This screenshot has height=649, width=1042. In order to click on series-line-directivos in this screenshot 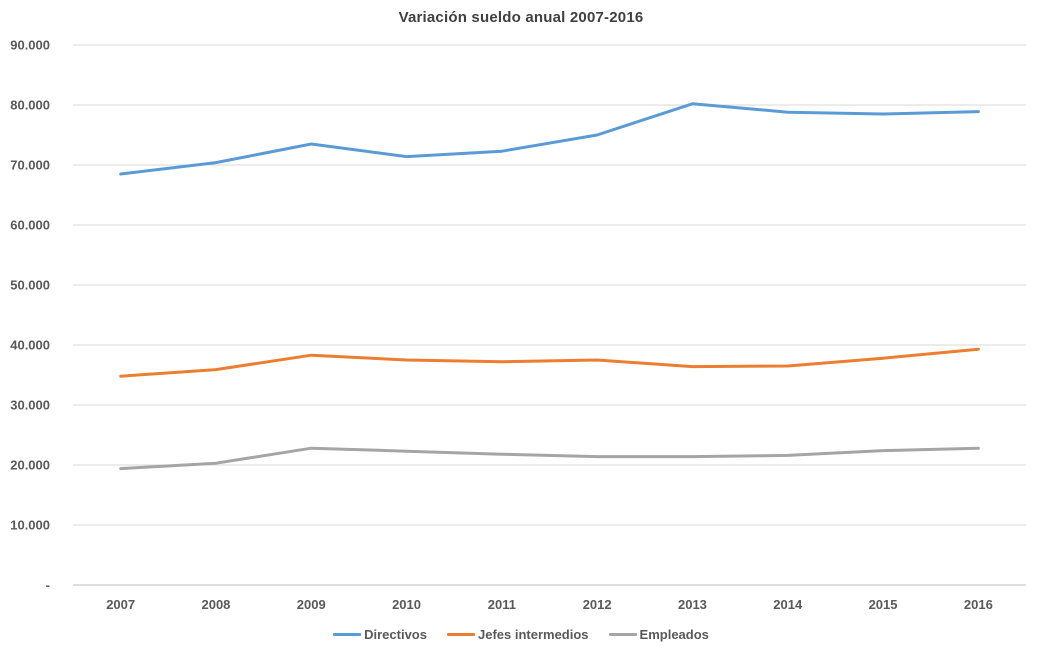, I will do `click(549, 139)`.